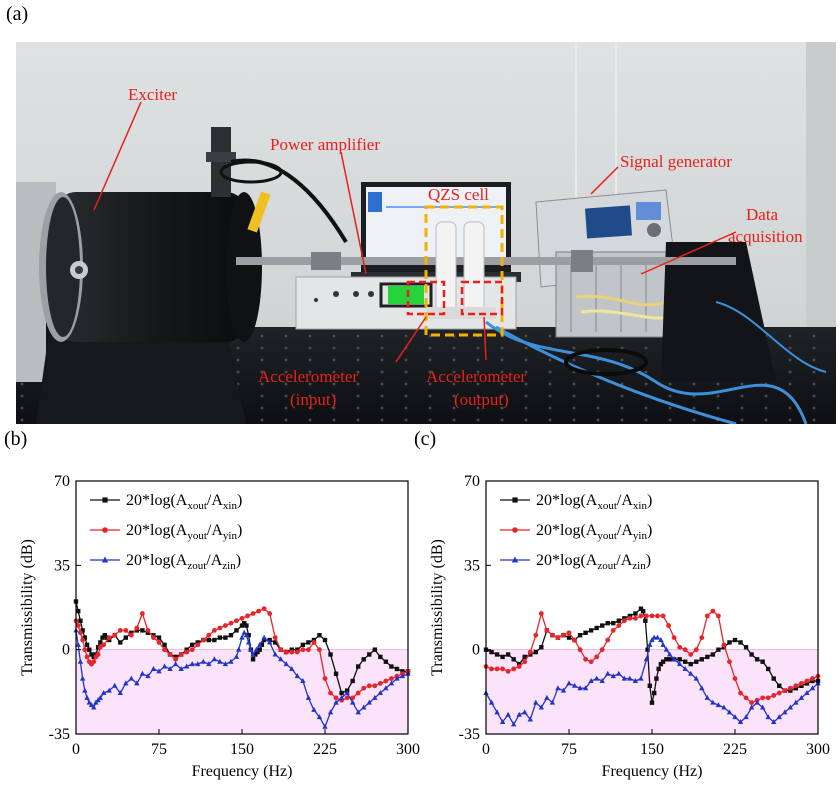  What do you see at coordinates (76, 749) in the screenshot?
I see `chart-b-xtick-label: 0` at bounding box center [76, 749].